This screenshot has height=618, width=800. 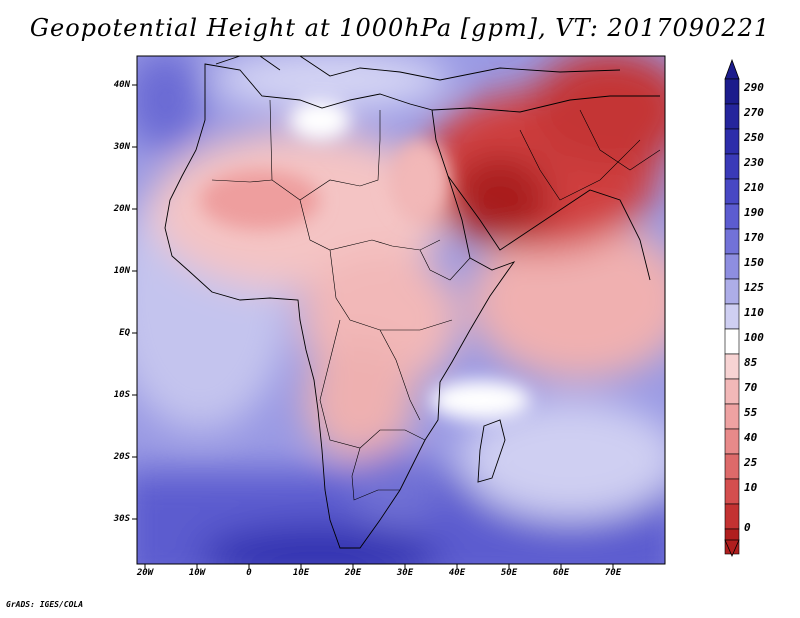 What do you see at coordinates (405, 573) in the screenshot?
I see `lon-label: 30E` at bounding box center [405, 573].